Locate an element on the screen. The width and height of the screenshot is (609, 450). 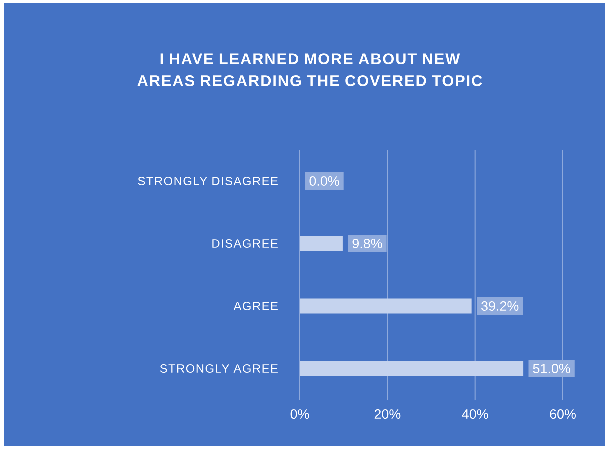
y-tick-label: DISAGREE is located at coordinates (245, 244).